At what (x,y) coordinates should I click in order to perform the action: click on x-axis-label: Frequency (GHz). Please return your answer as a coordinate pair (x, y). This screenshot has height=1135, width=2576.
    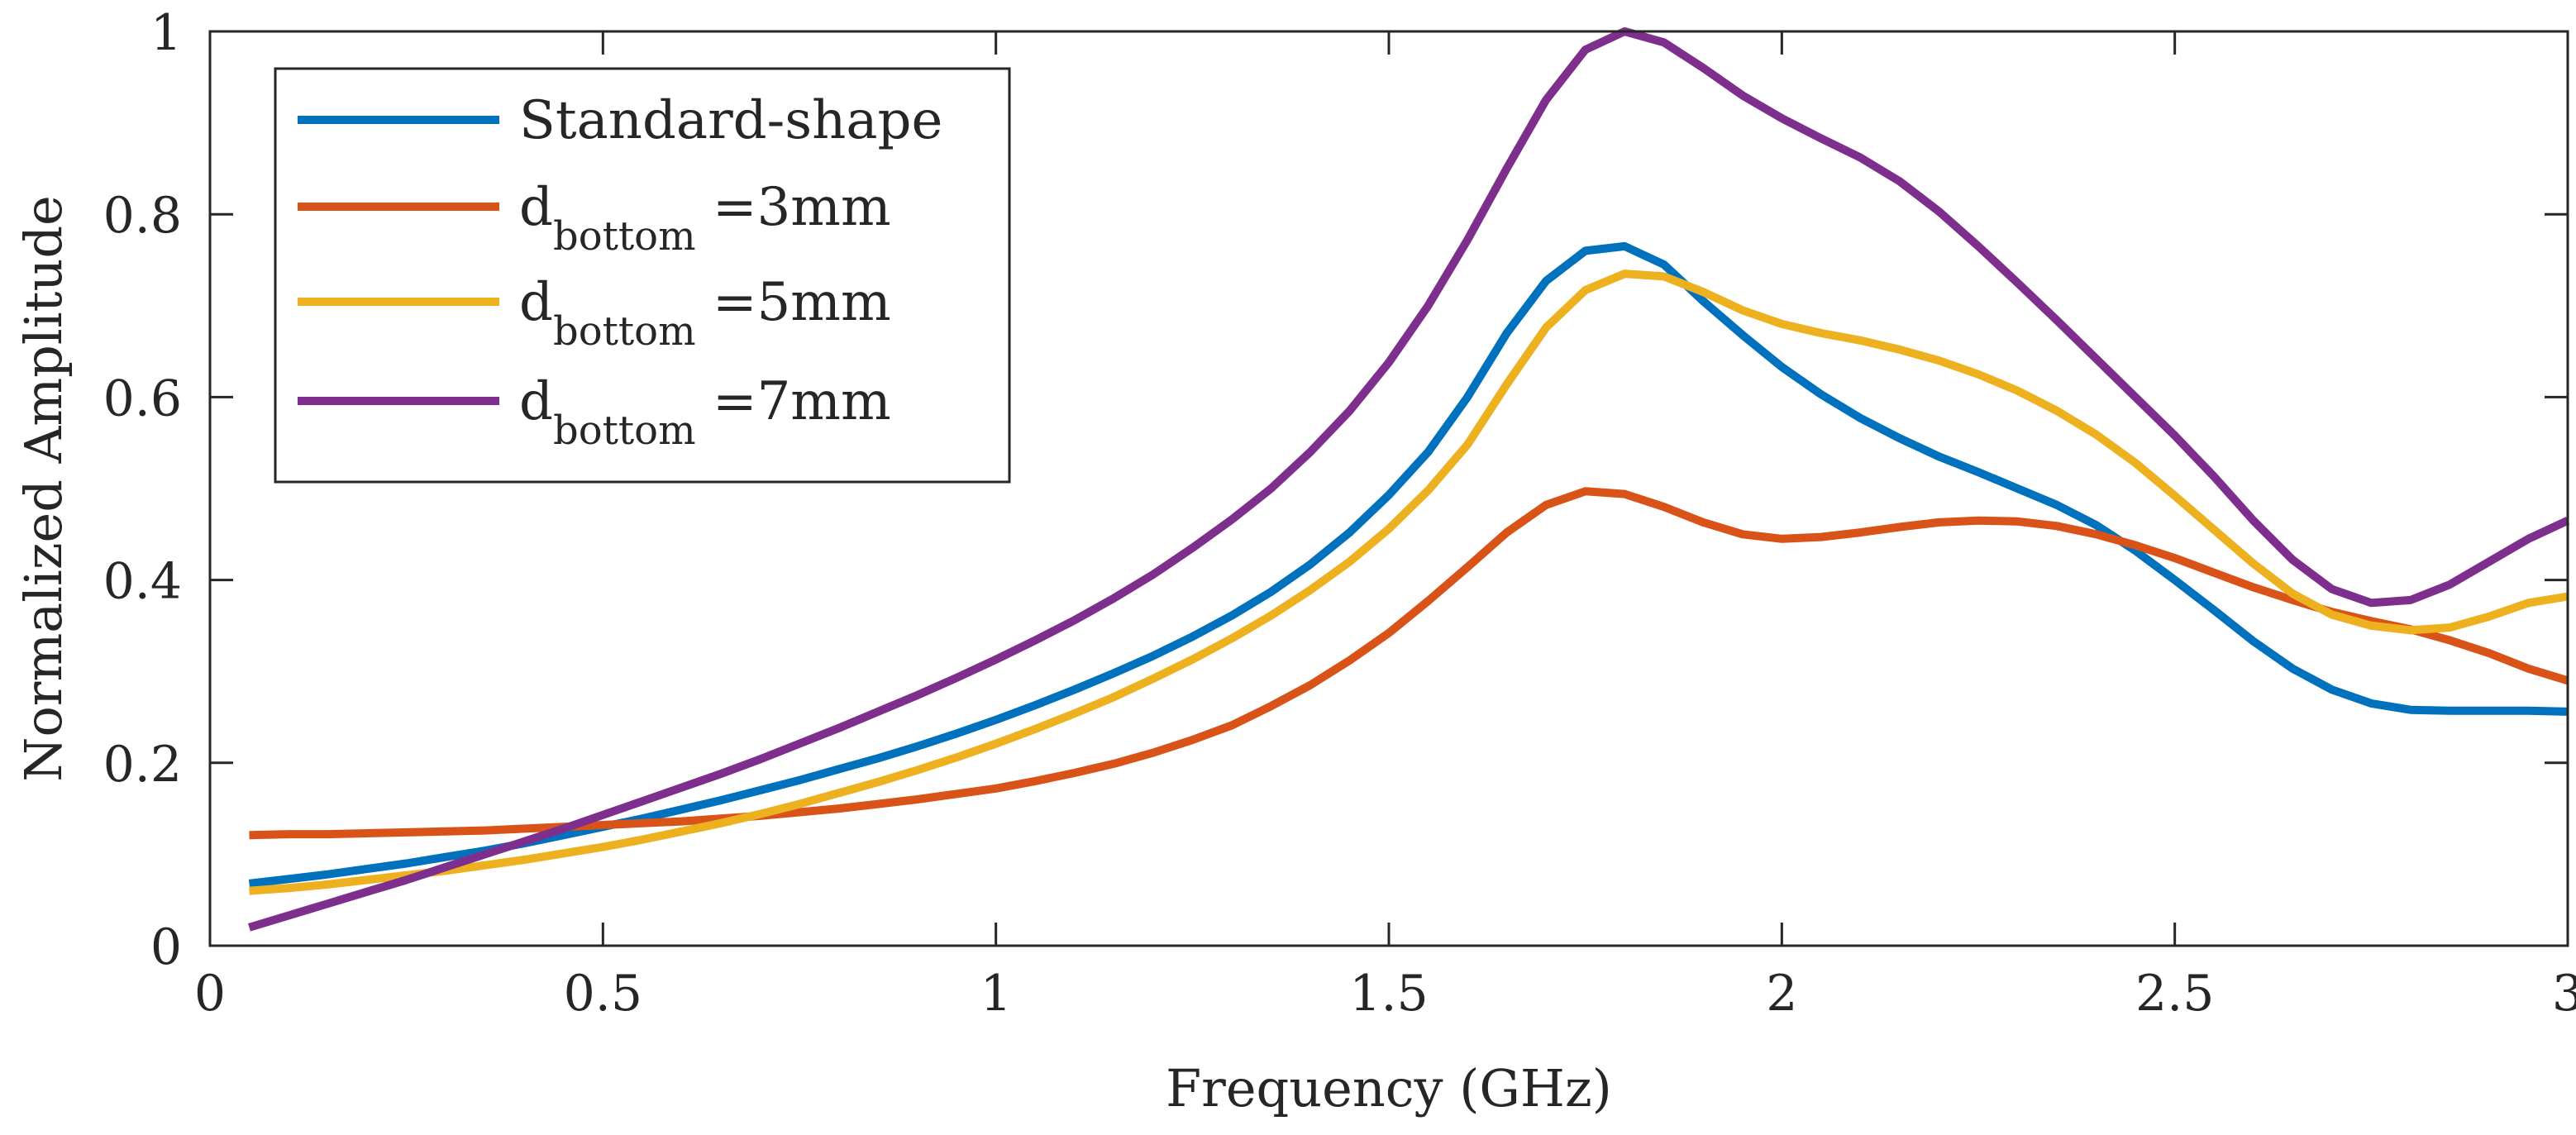
    Looking at the image, I should click on (1389, 1088).